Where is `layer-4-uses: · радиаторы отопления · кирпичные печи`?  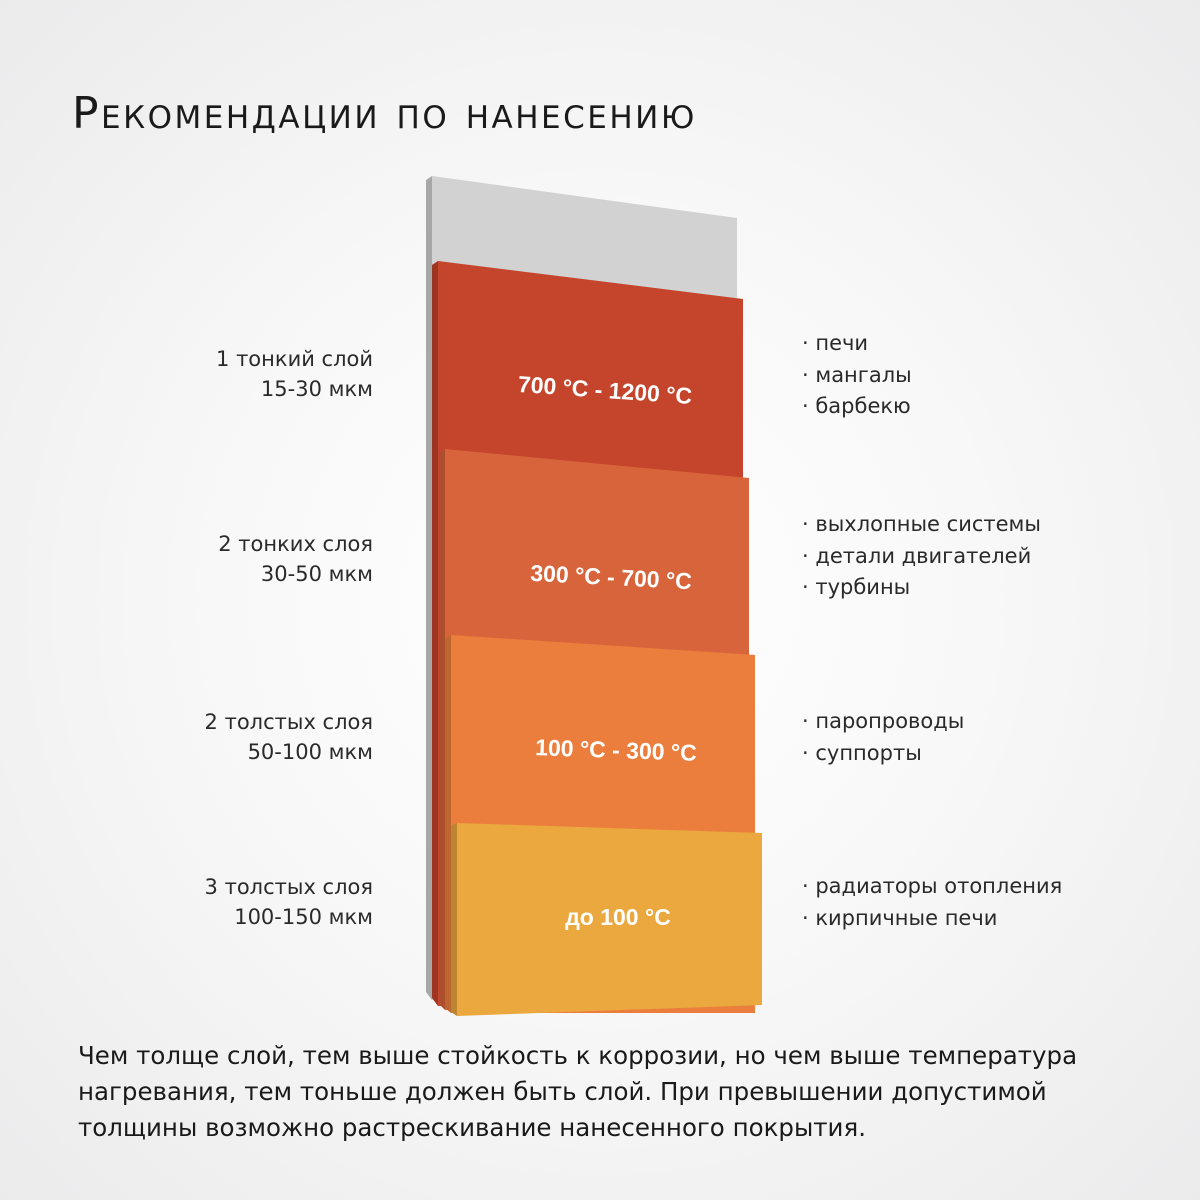
layer-4-uses: · радиаторы отопления · кирпичные печи is located at coordinates (932, 902).